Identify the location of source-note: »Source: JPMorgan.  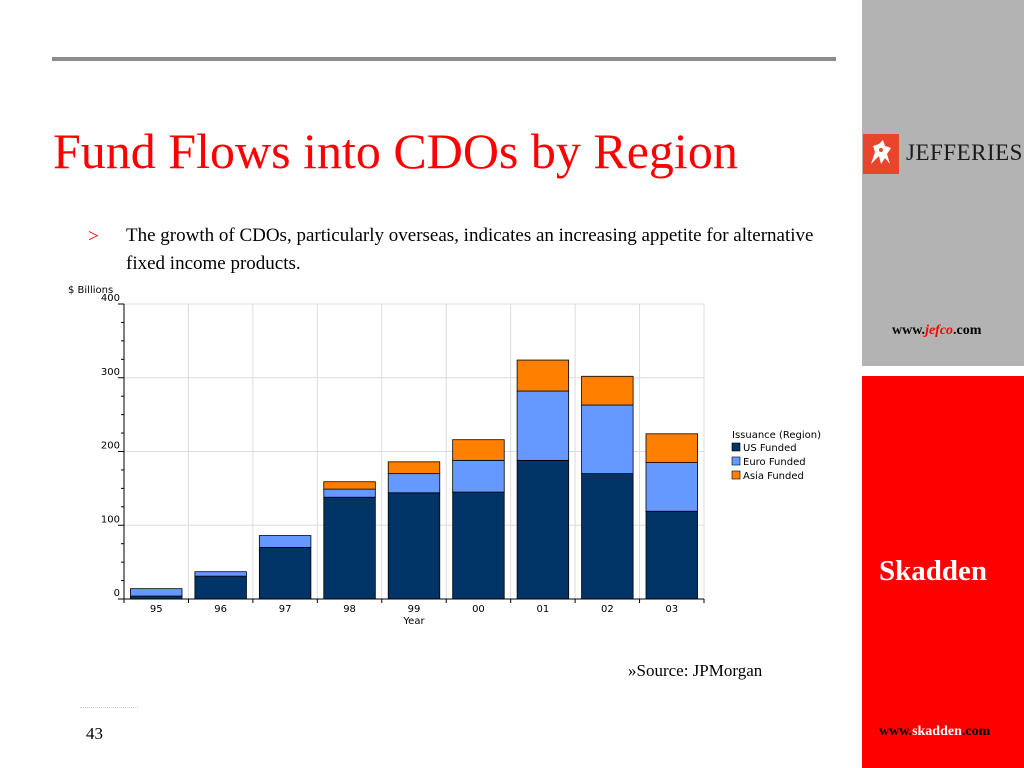
(695, 670).